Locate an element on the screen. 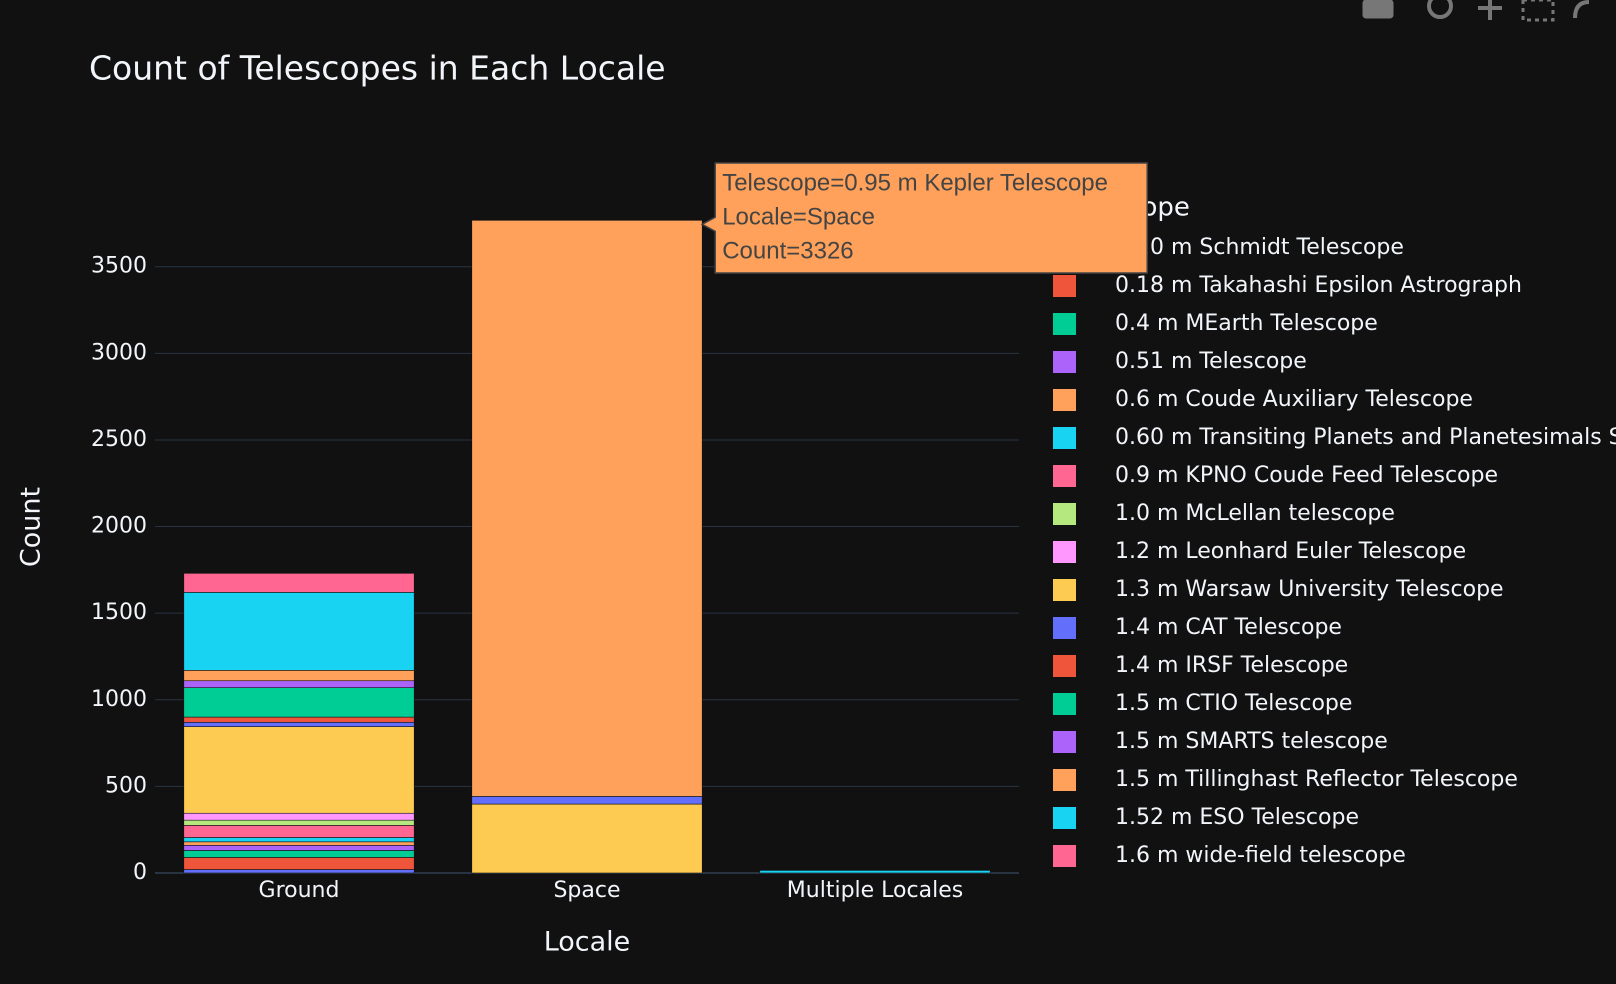 The height and width of the screenshot is (984, 1616). x-tick-label: Space is located at coordinates (586, 890).